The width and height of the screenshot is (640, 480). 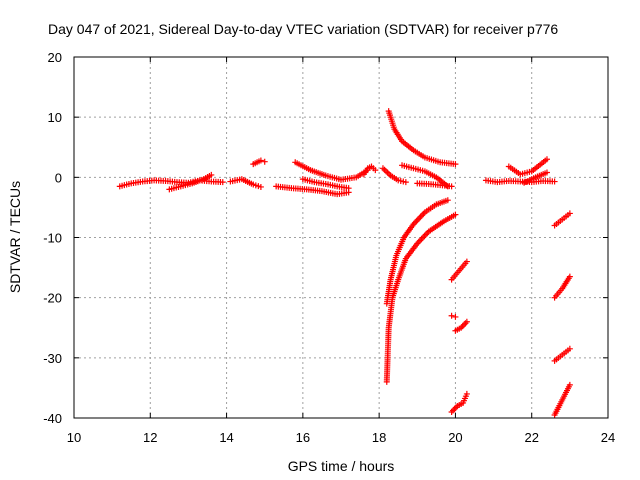 What do you see at coordinates (341, 466) in the screenshot?
I see `x-axis-label: GPS time / hours` at bounding box center [341, 466].